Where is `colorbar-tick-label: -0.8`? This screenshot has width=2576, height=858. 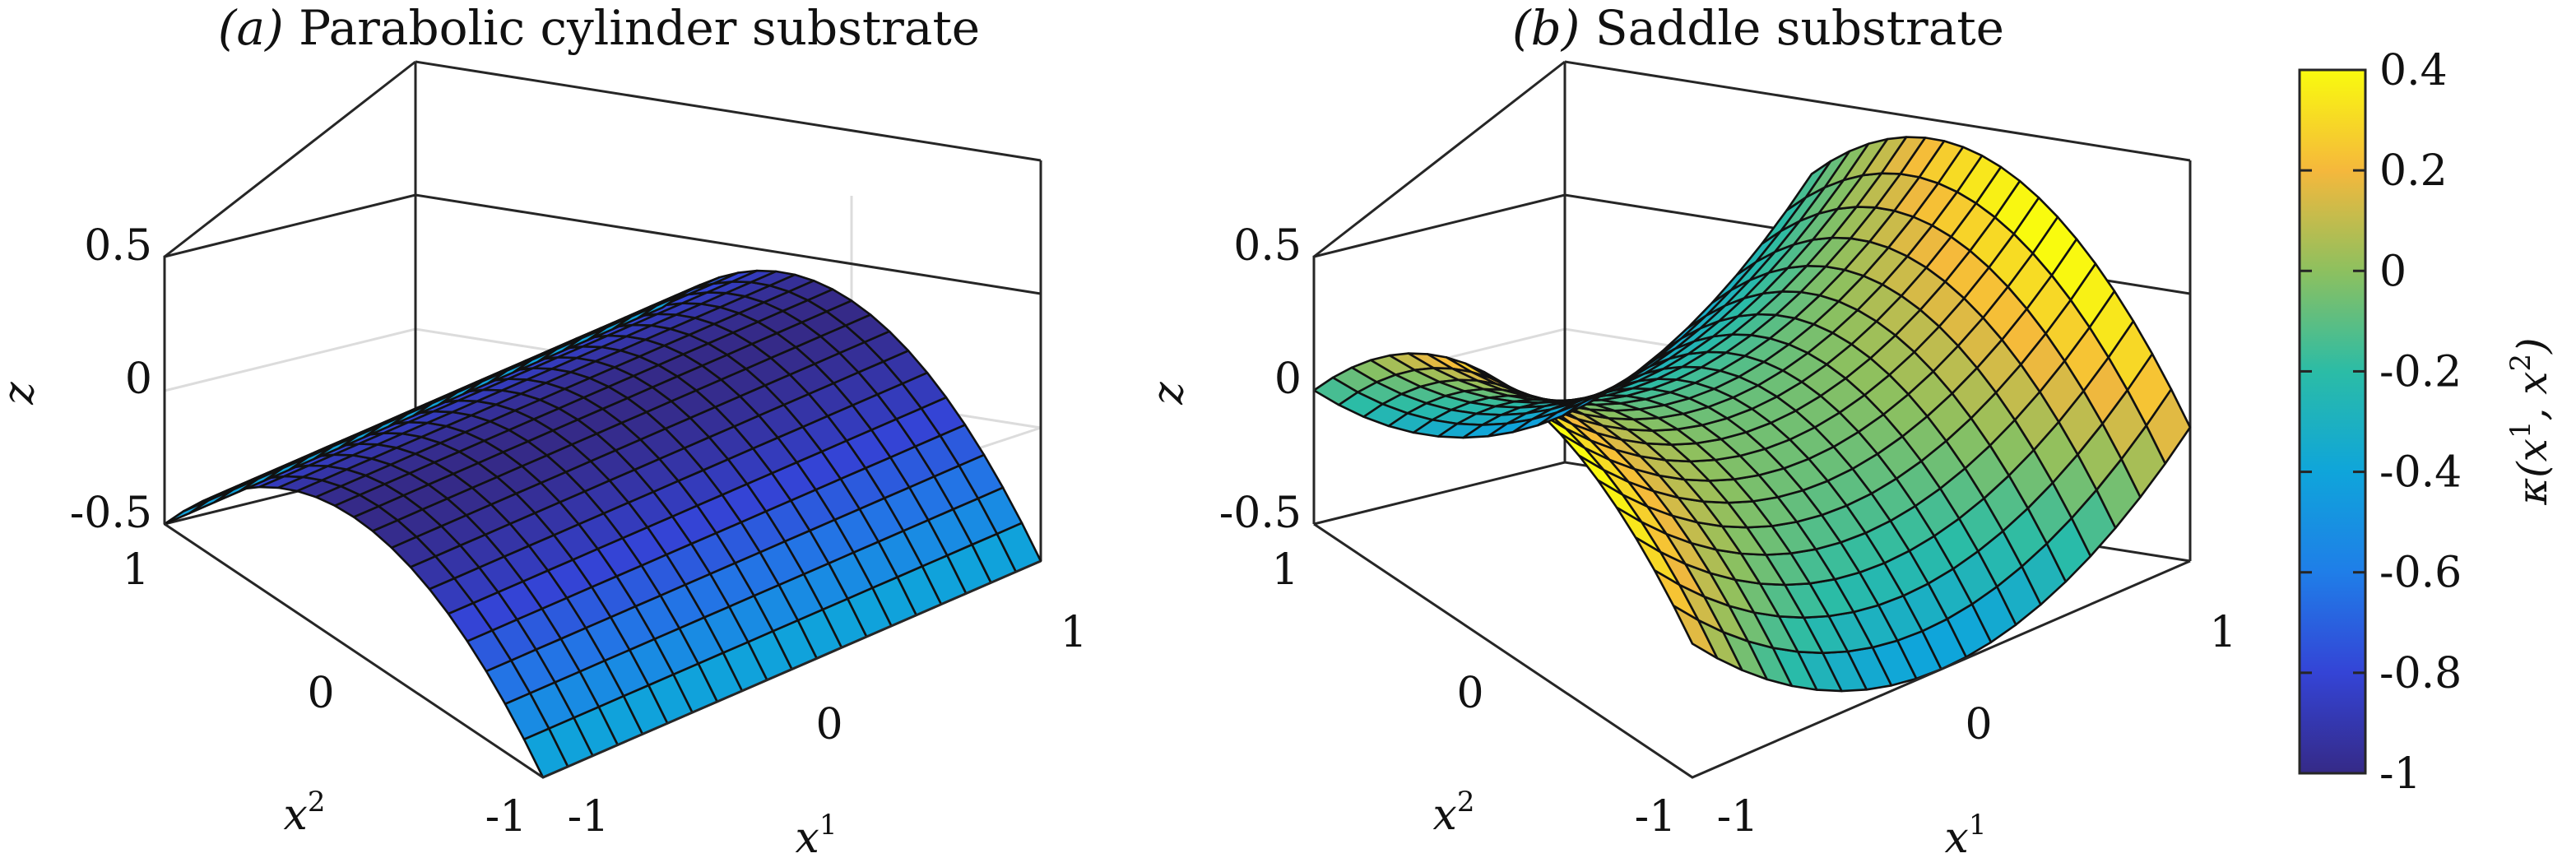 colorbar-tick-label: -0.8 is located at coordinates (2420, 673).